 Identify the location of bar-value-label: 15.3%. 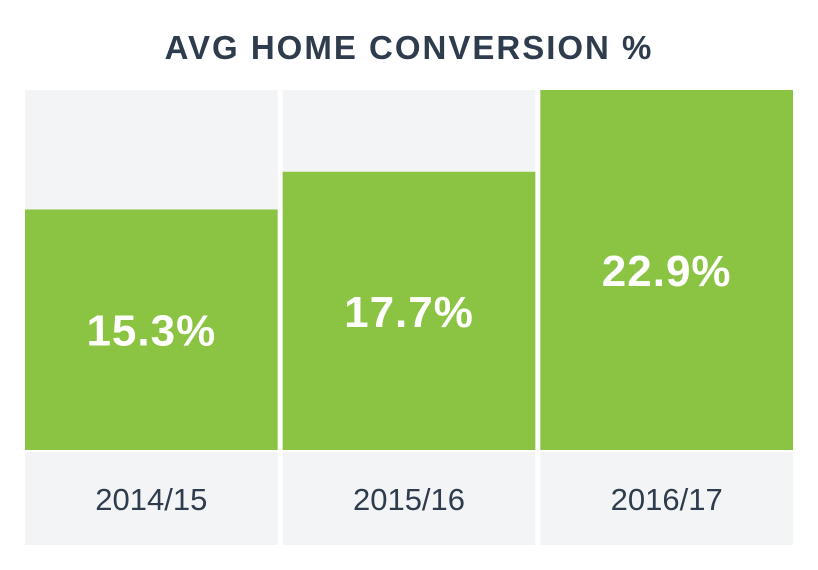
(151, 331).